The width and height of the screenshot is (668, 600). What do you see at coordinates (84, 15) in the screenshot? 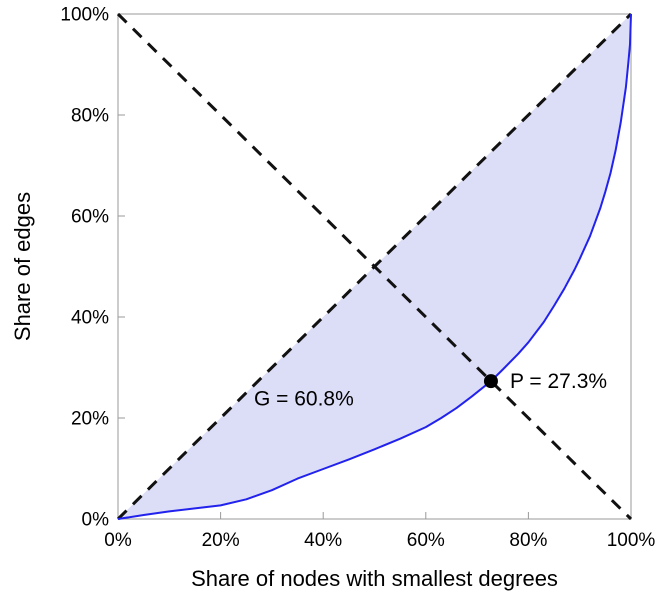
I see `y-tick-label: 100%` at bounding box center [84, 15].